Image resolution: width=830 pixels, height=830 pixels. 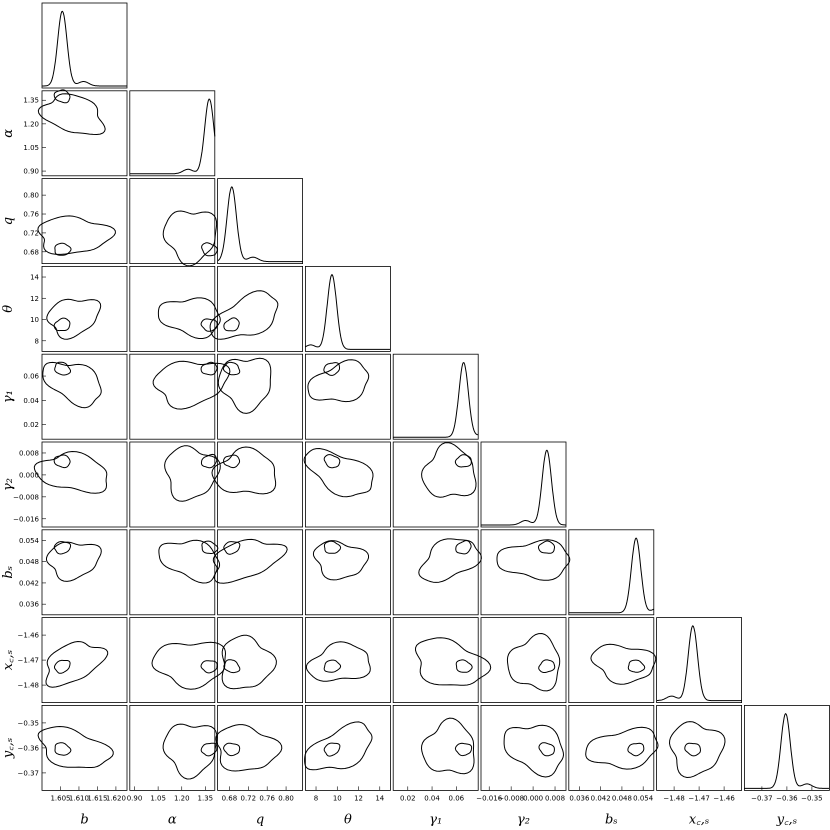 I want to click on y-tick-label-theta: 14, so click(x=34, y=278).